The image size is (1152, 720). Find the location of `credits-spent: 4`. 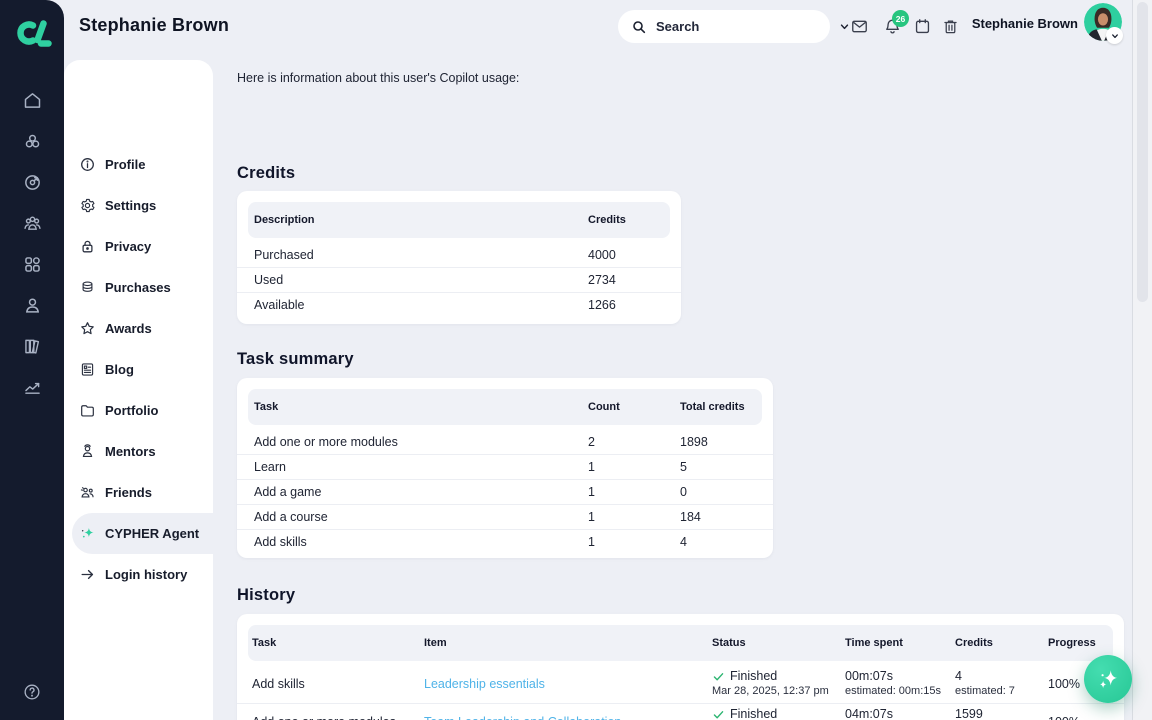

credits-spent: 4 is located at coordinates (958, 676).